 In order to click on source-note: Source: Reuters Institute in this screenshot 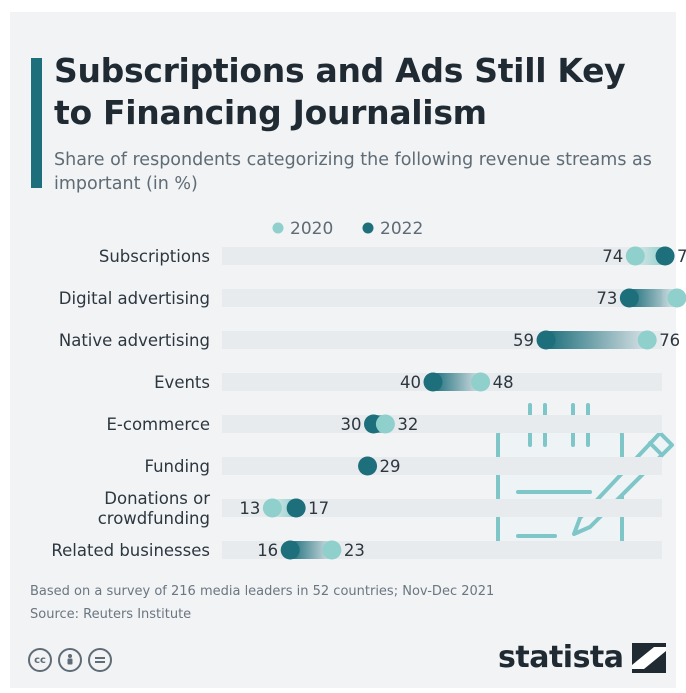, I will do `click(111, 614)`.